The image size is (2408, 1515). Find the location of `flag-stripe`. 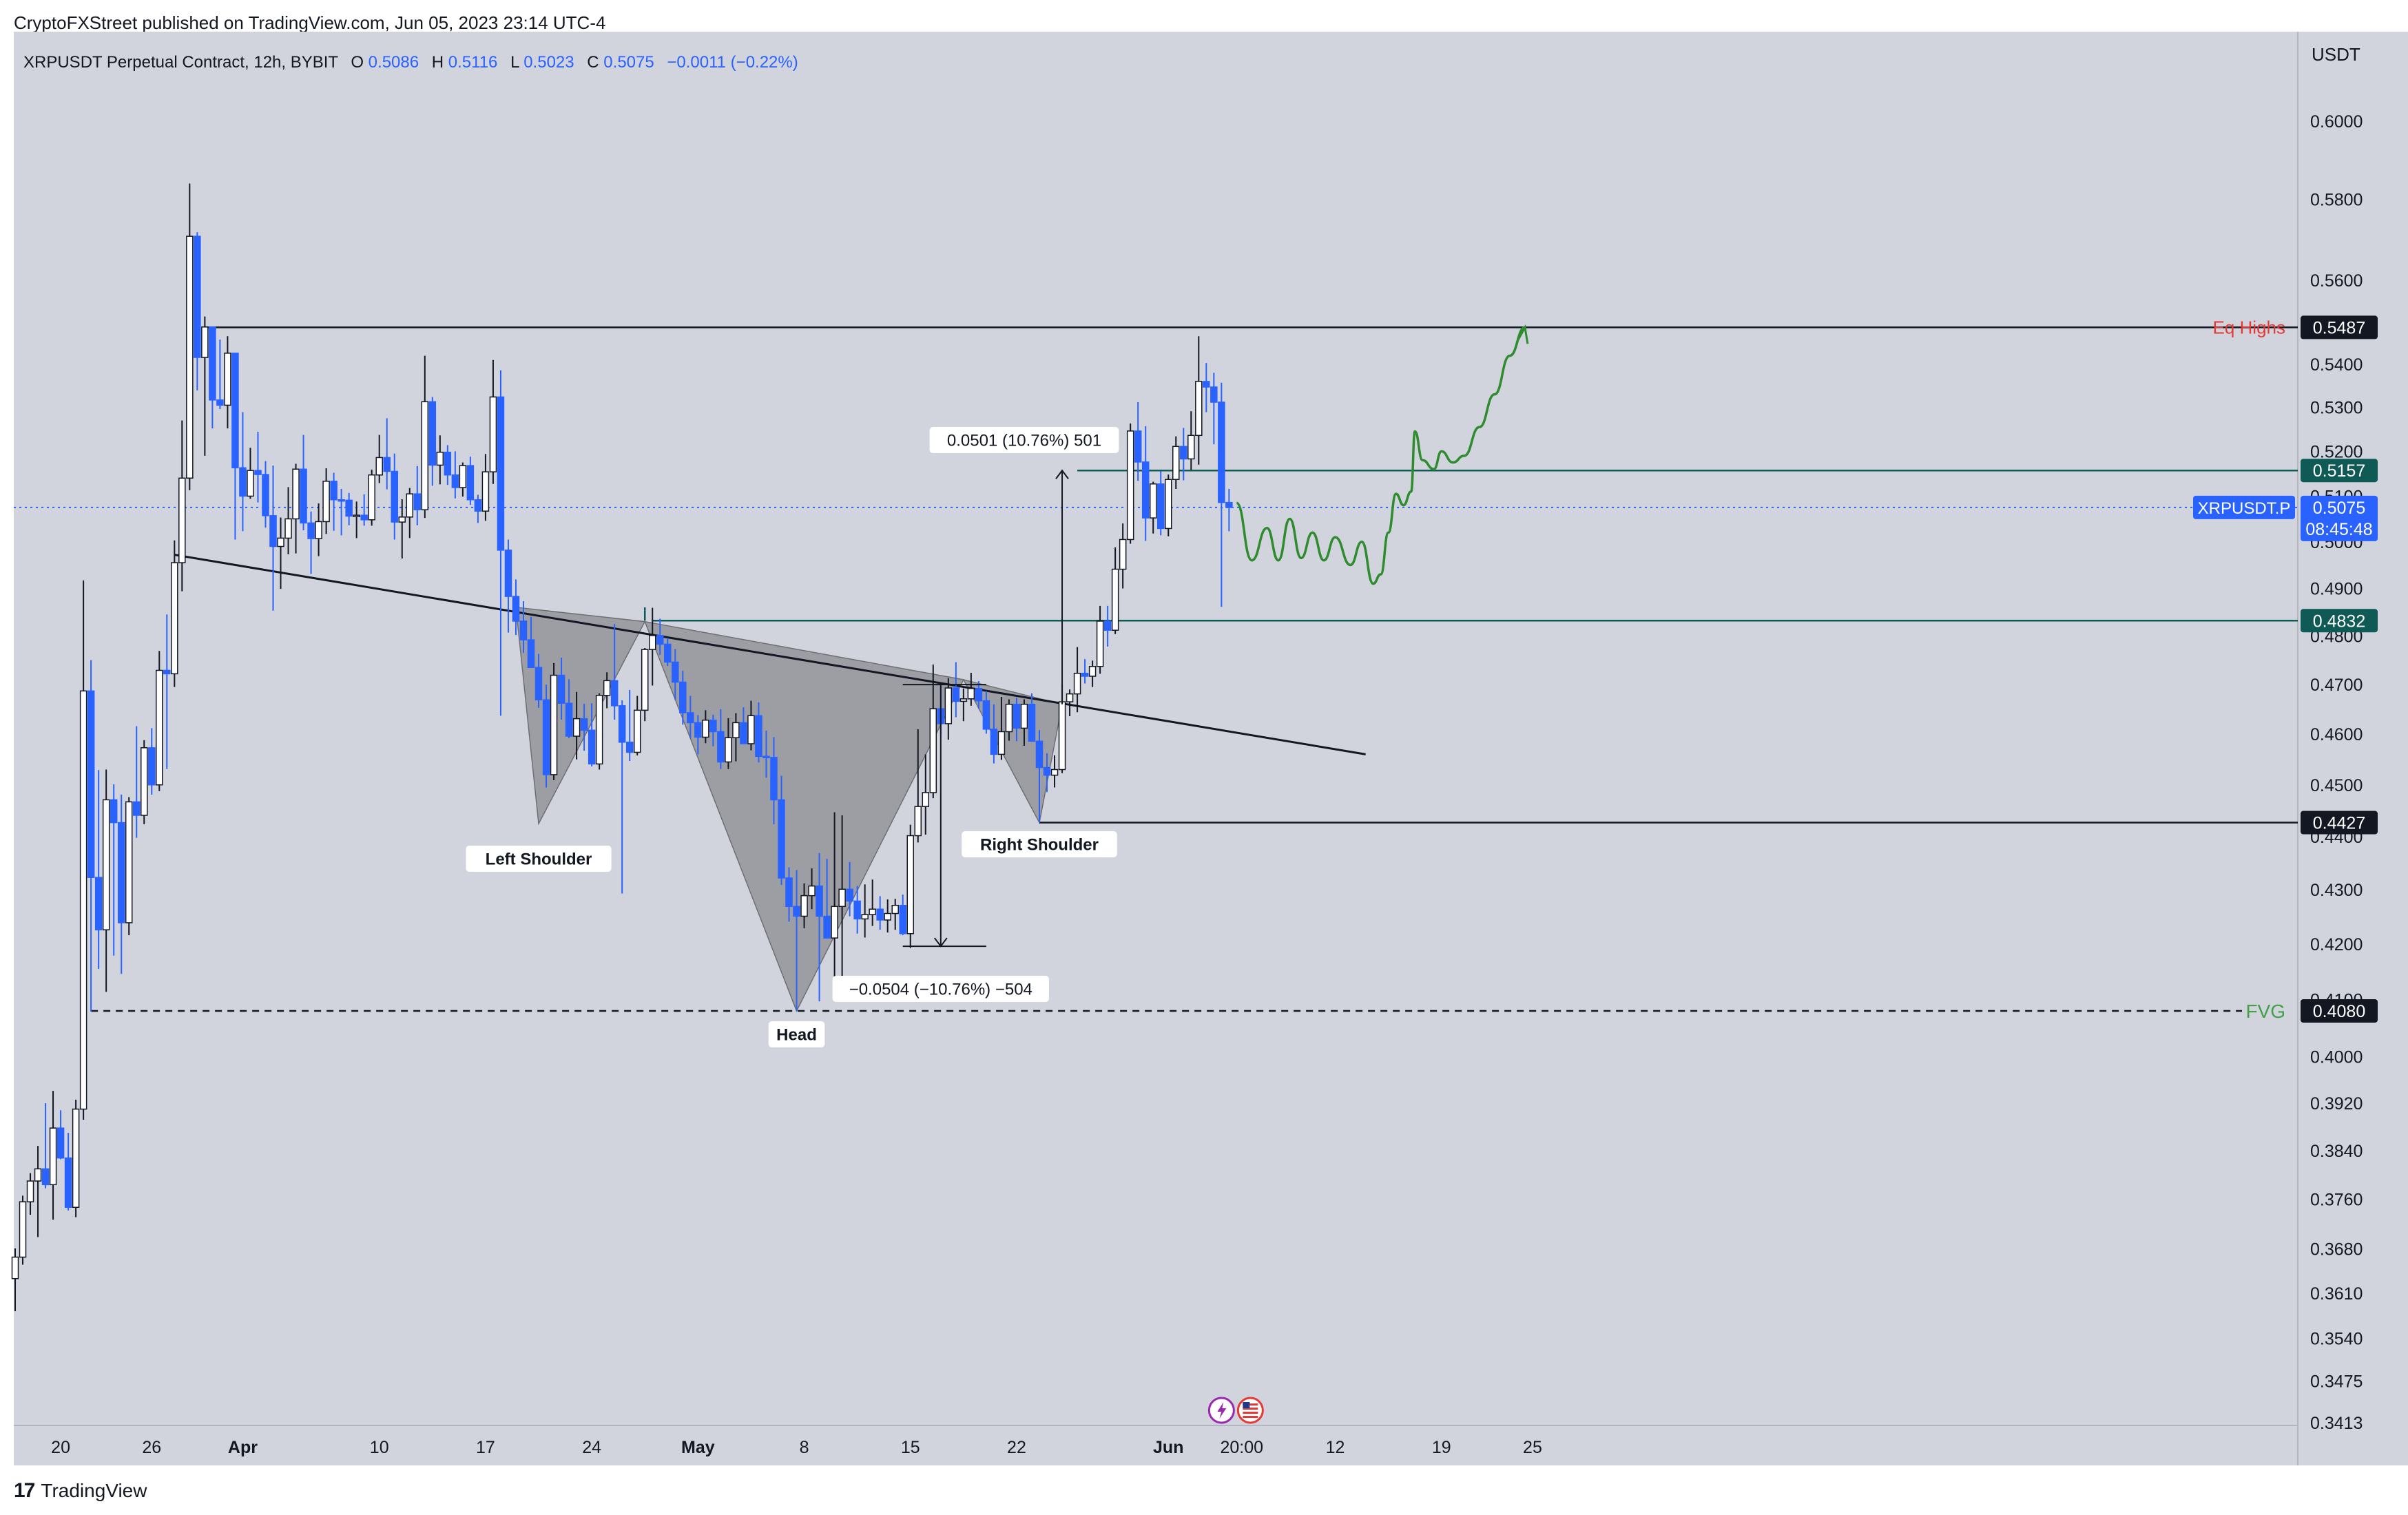

flag-stripe is located at coordinates (1250, 1409).